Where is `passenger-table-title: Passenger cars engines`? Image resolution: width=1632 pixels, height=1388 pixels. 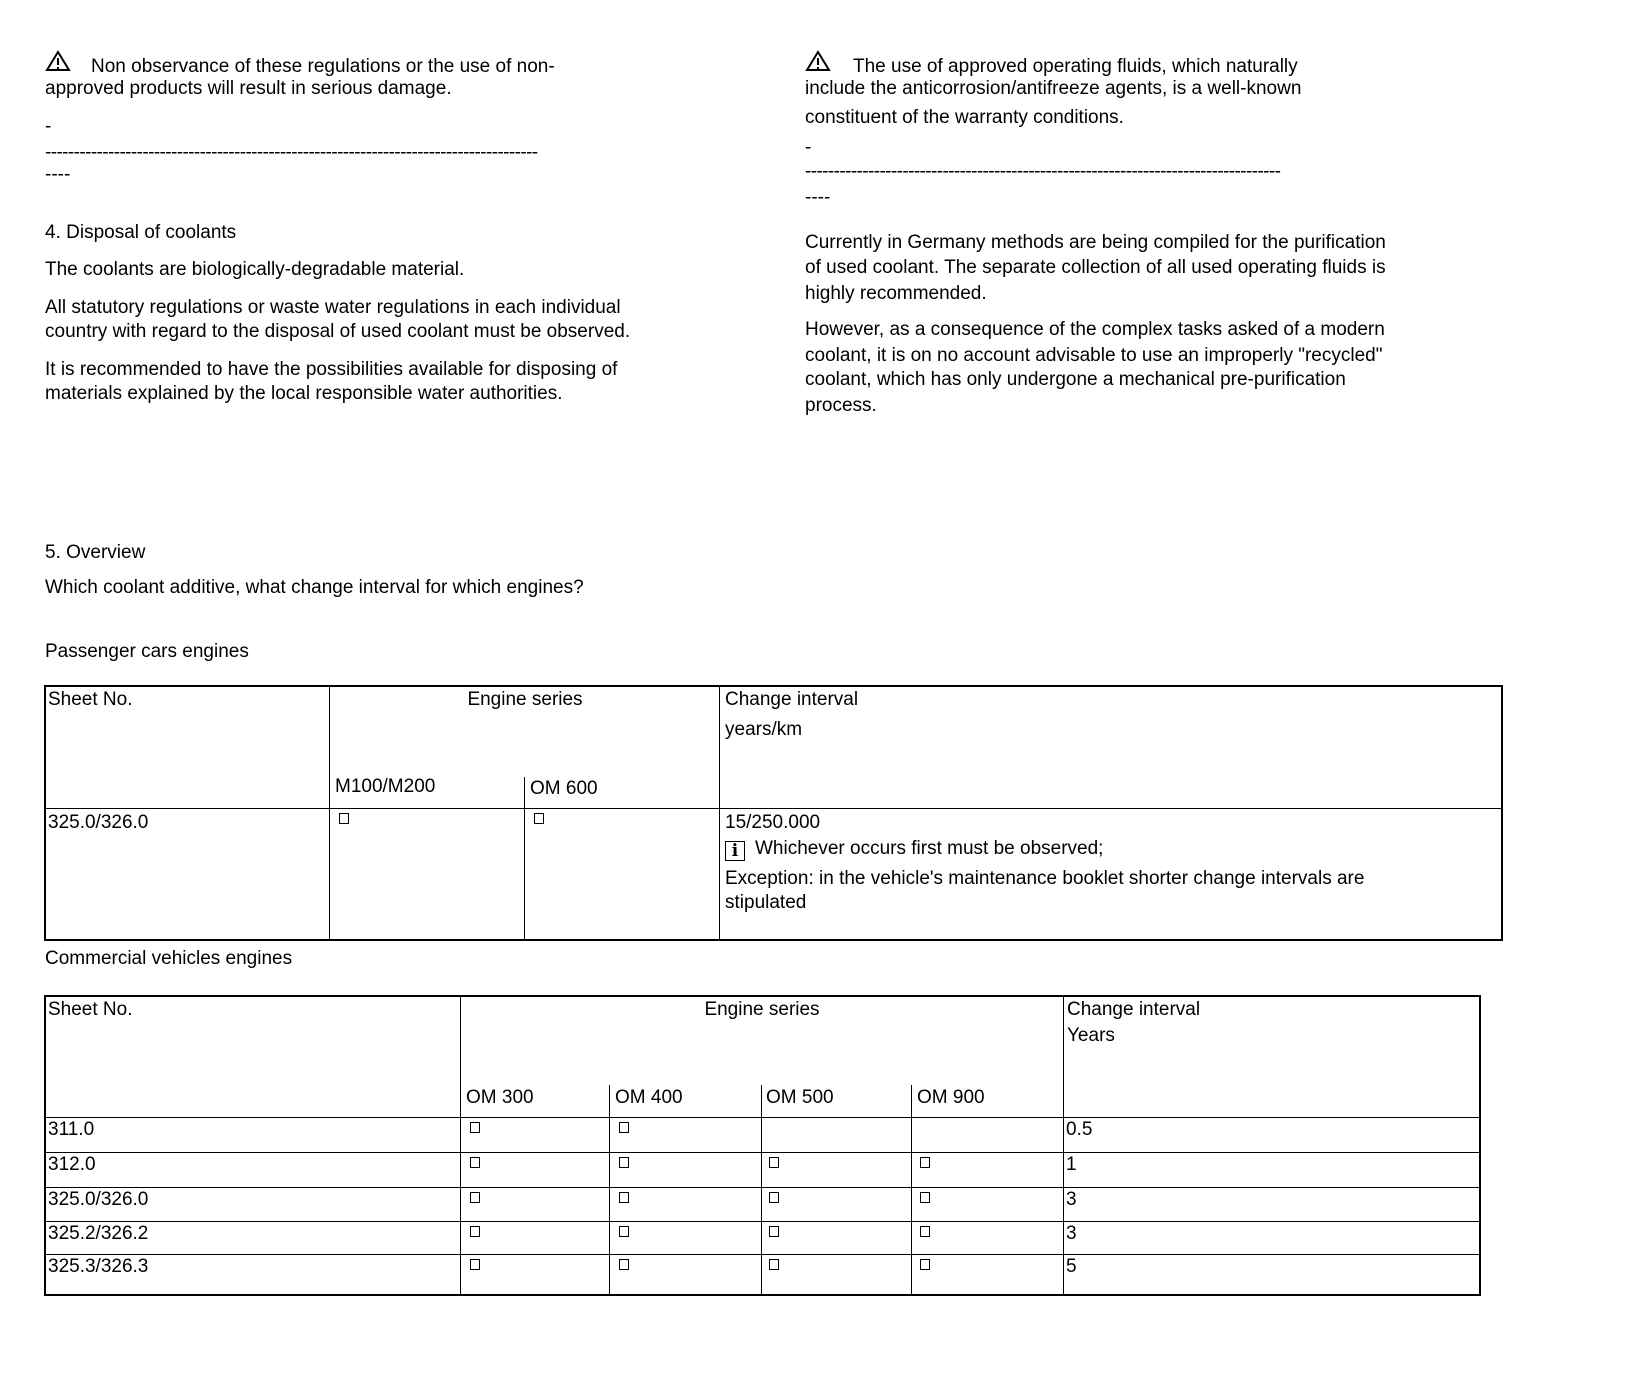
passenger-table-title: Passenger cars engines is located at coordinates (147, 651).